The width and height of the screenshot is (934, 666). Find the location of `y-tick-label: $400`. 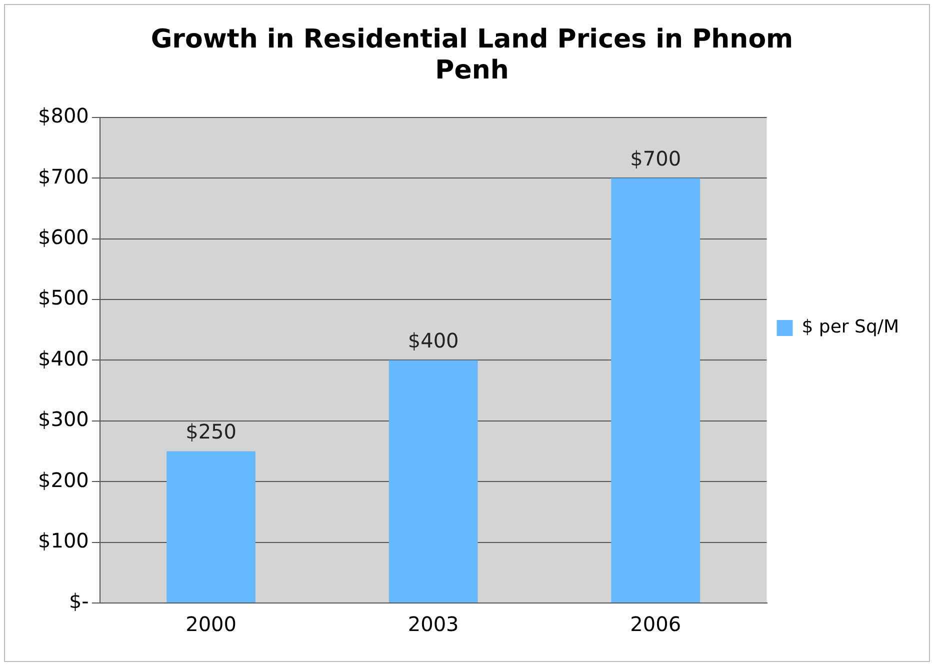

y-tick-label: $400 is located at coordinates (63, 358).